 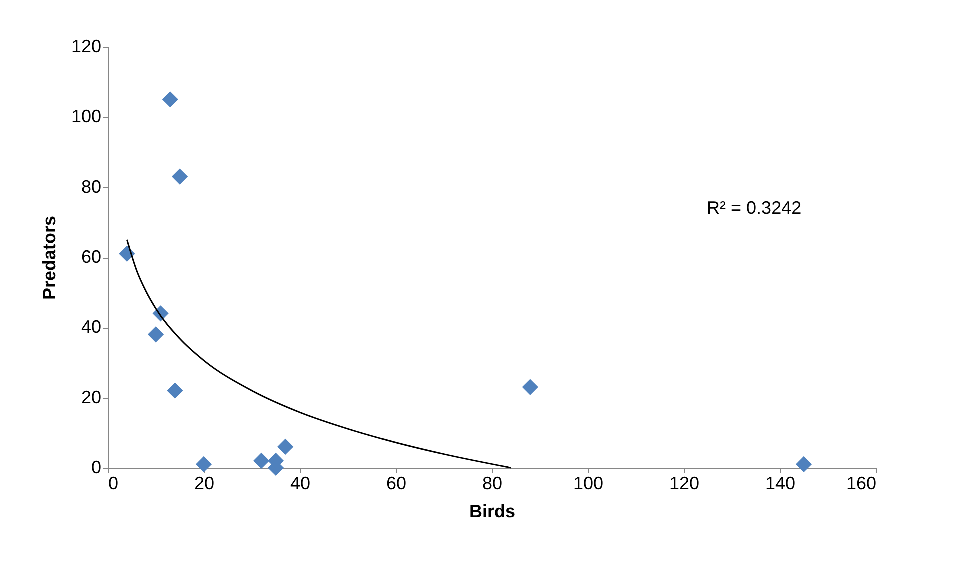 I want to click on x-tick-label: 100, so click(x=588, y=484).